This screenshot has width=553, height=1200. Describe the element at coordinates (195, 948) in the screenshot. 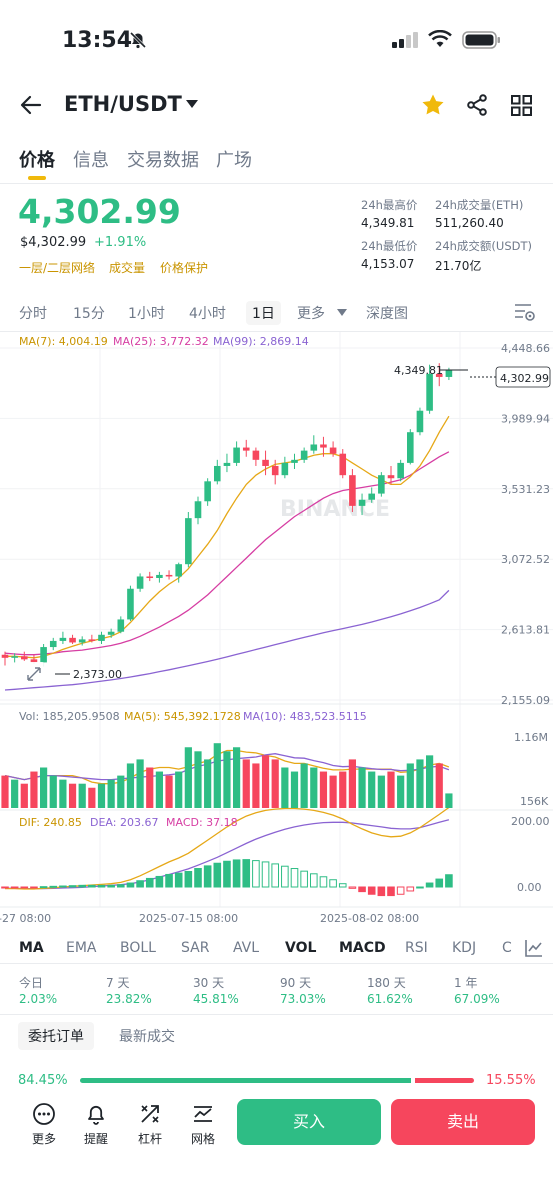

I see `indicator-sar: SAR` at that location.